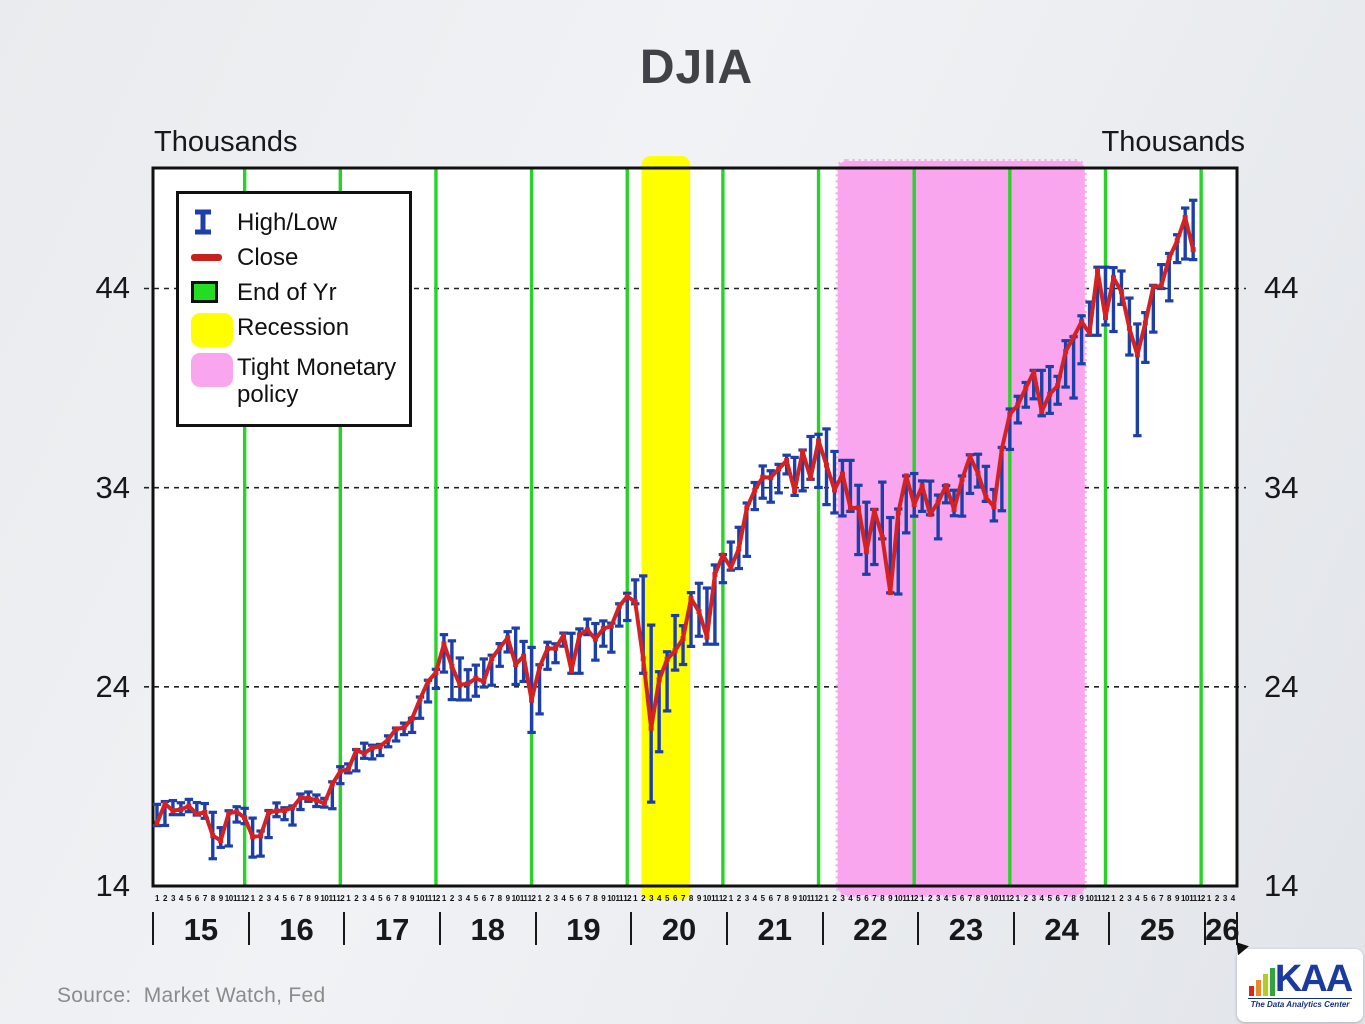 This screenshot has height=1024, width=1365. Describe the element at coordinates (287, 222) in the screenshot. I see `legend-label: High/Low` at that location.